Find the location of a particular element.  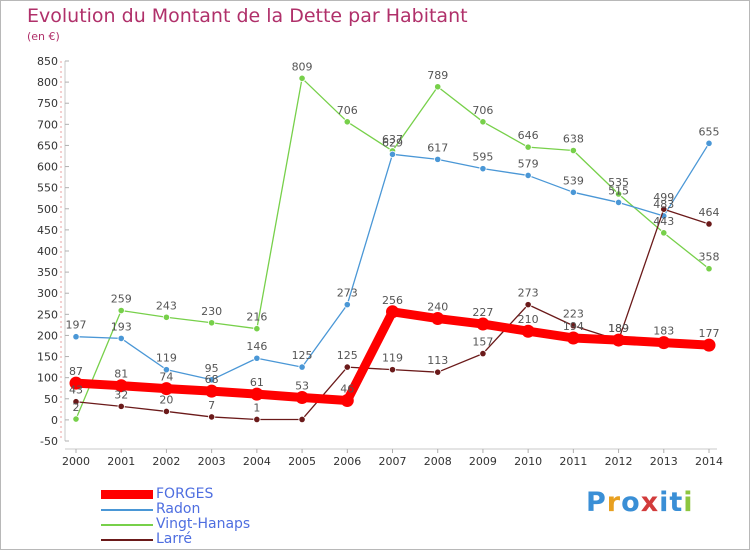

data-label-forges: 256 is located at coordinates (392, 300).